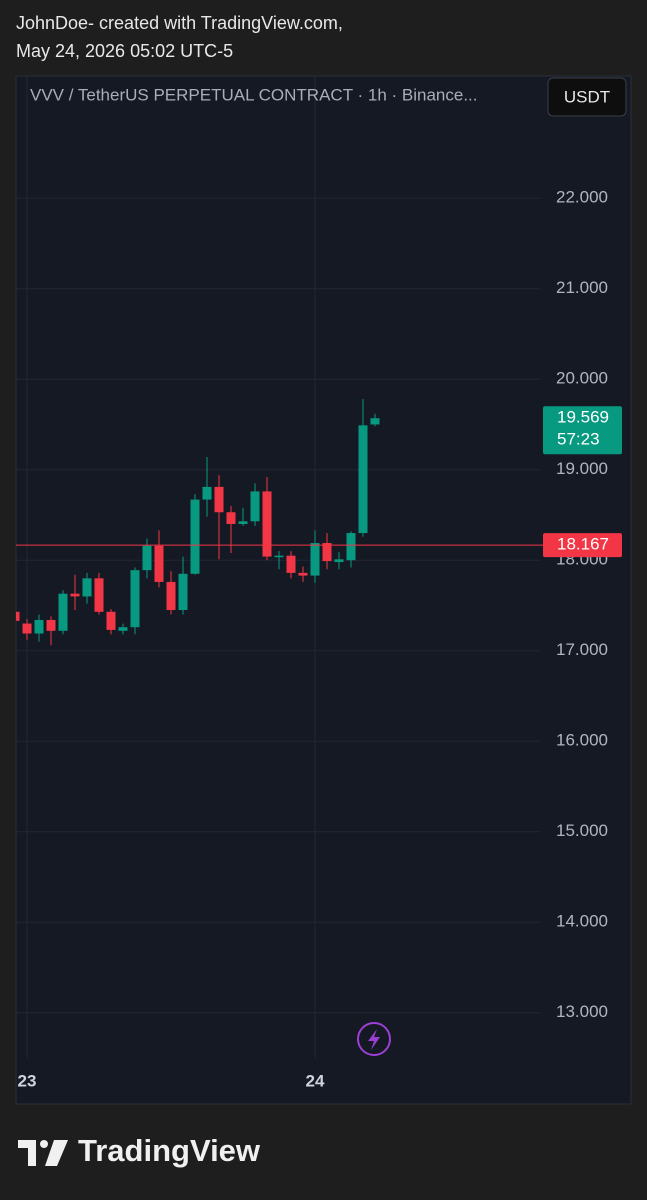 The image size is (647, 1200). Describe the element at coordinates (582, 649) in the screenshot. I see `y-tick-label: 17.000` at that location.